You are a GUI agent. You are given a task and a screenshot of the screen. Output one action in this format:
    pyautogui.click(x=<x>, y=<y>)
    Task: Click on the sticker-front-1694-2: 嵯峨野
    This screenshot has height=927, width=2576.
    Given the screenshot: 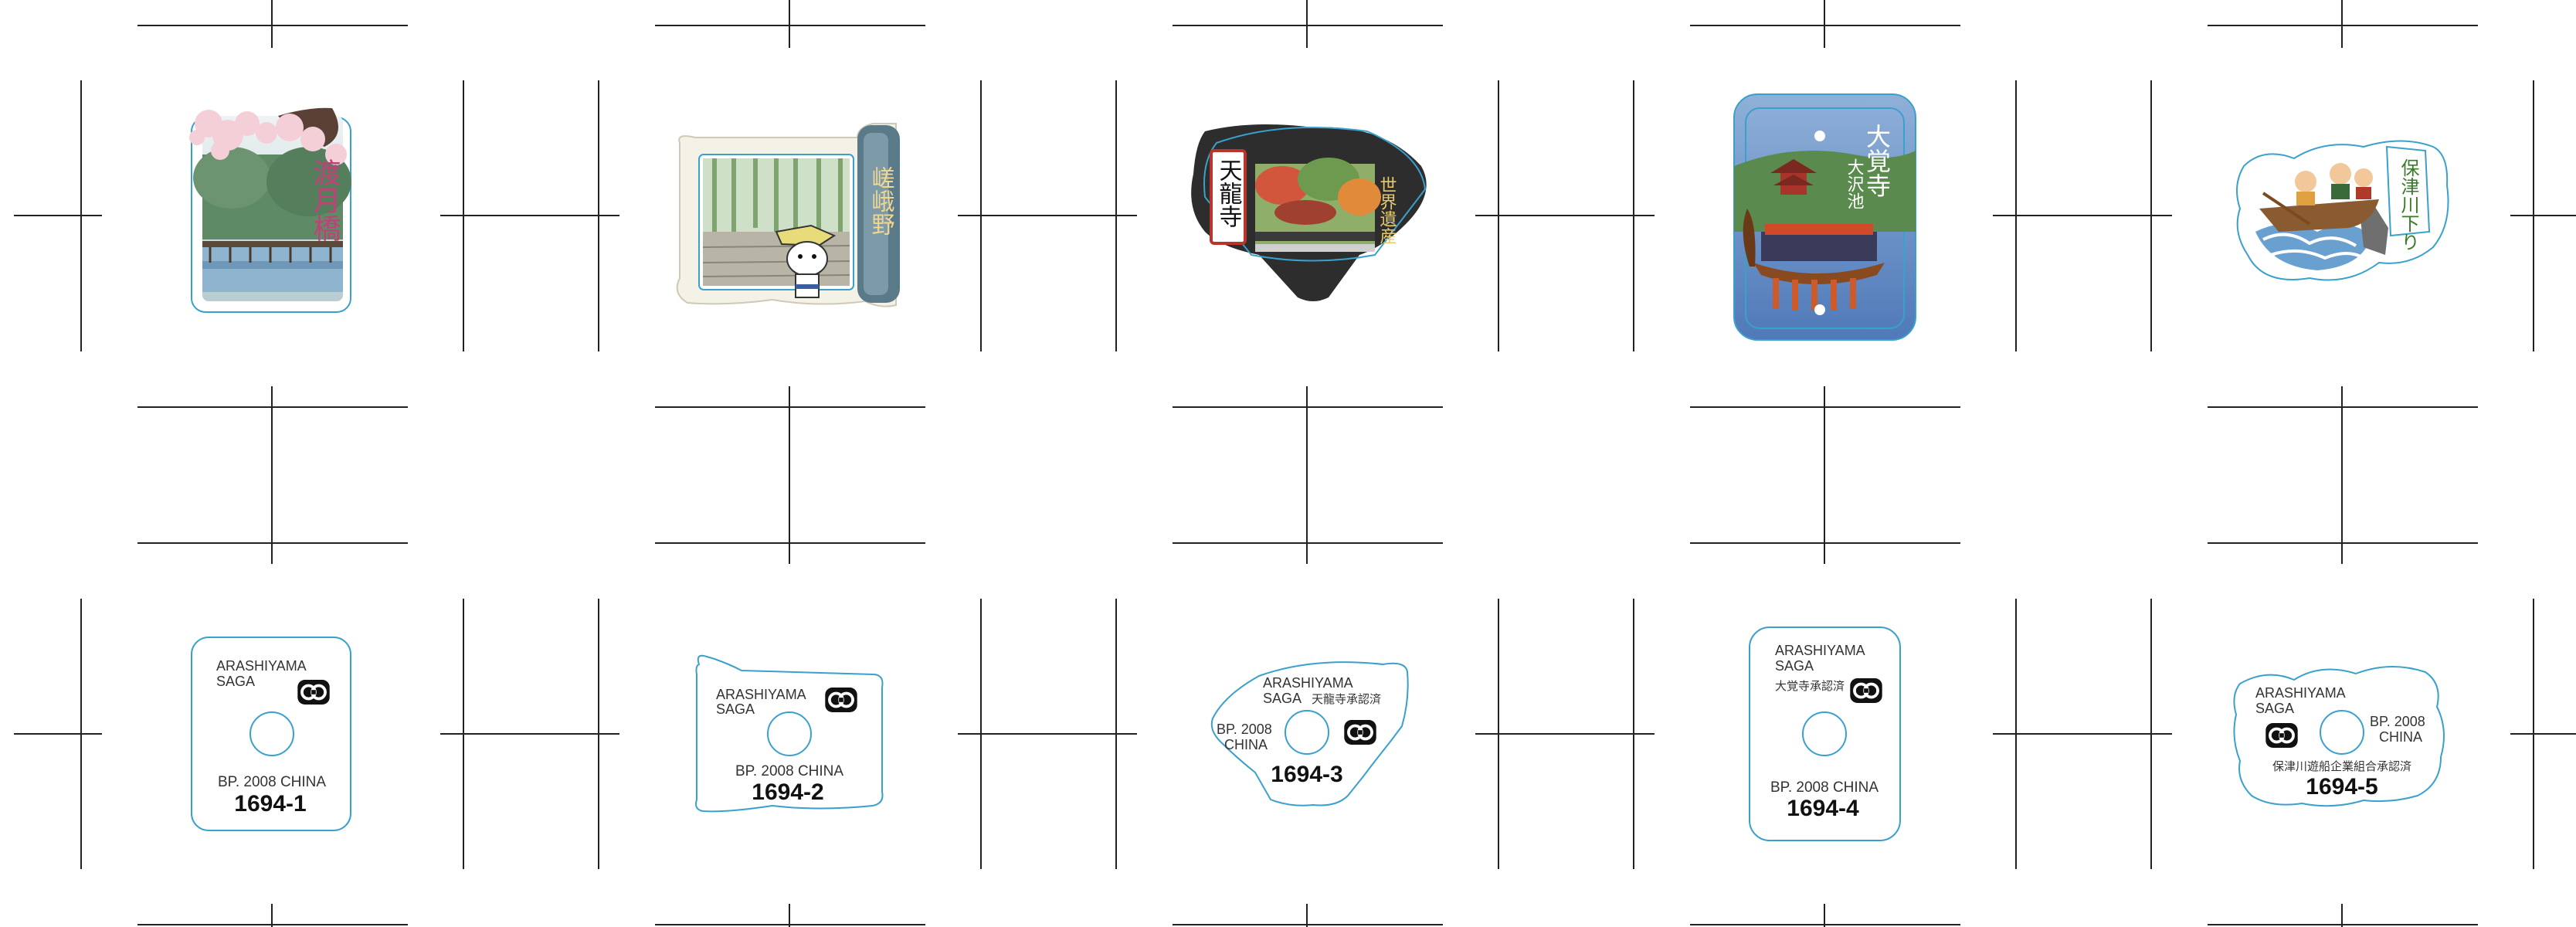 What is the action you would take?
    pyautogui.click(x=788, y=215)
    